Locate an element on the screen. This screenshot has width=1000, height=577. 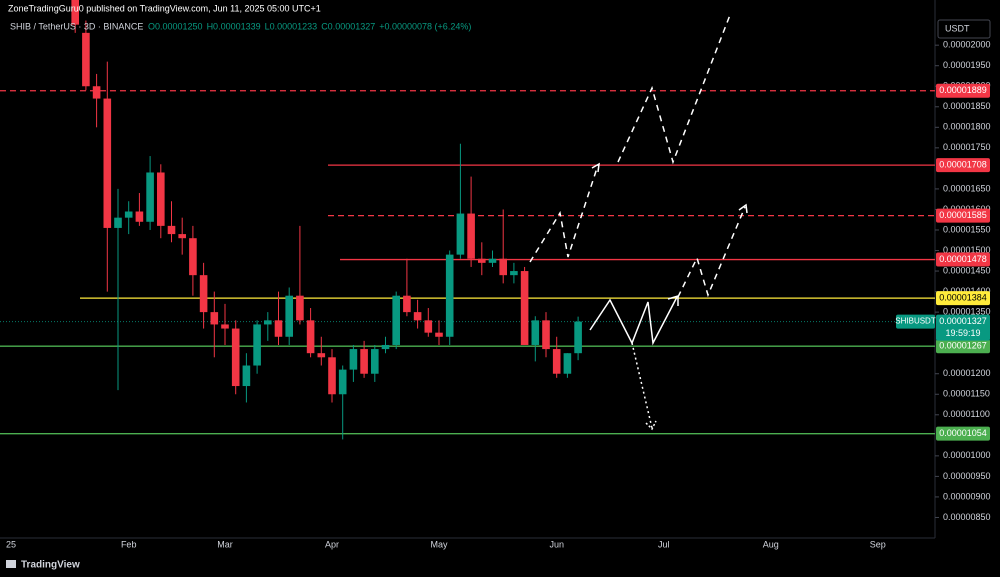
y-tick-label: 0.00001200 is located at coordinates (967, 373).